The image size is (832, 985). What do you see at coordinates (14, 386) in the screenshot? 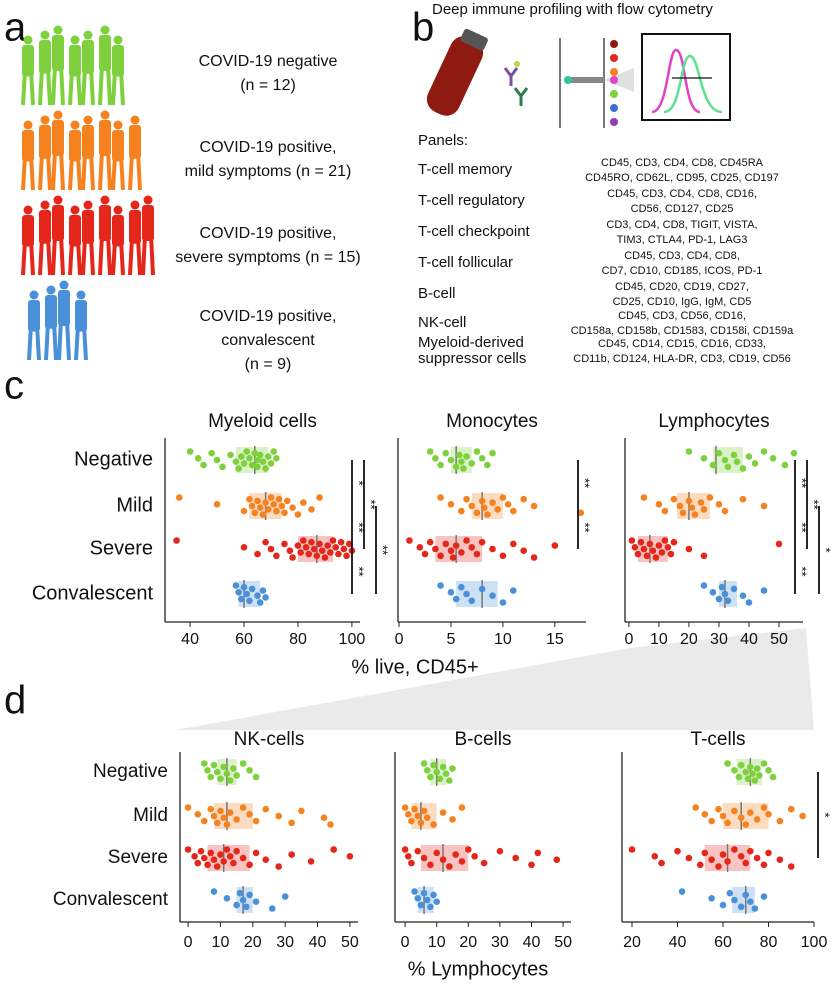
I see `panel-letter: c` at bounding box center [14, 386].